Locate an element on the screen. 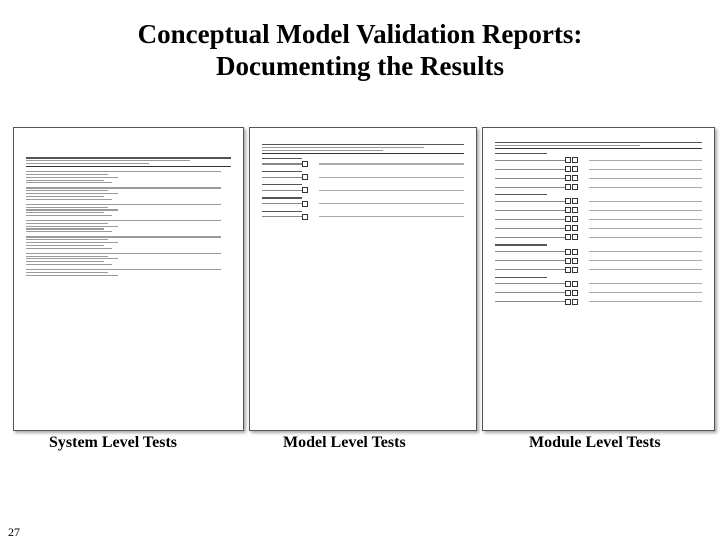 The height and width of the screenshot is (540, 720). slide-title-line-2: Documenting the Results is located at coordinates (360, 66).